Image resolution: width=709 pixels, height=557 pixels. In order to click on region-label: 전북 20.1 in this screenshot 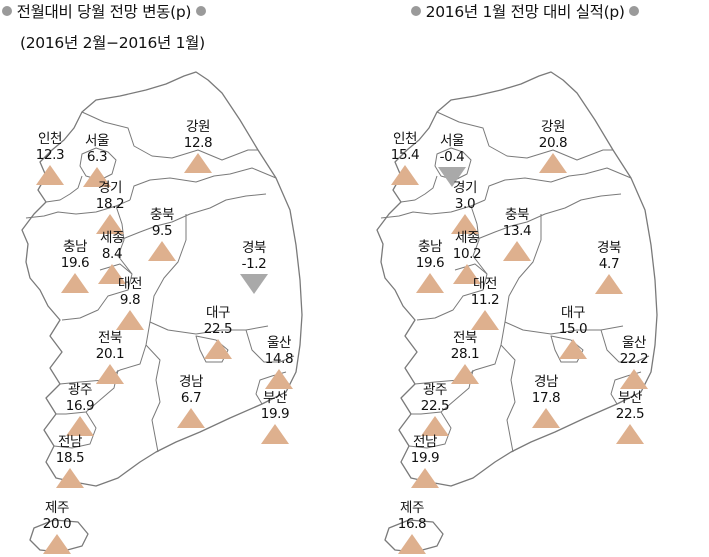, I will do `click(110, 346)`.